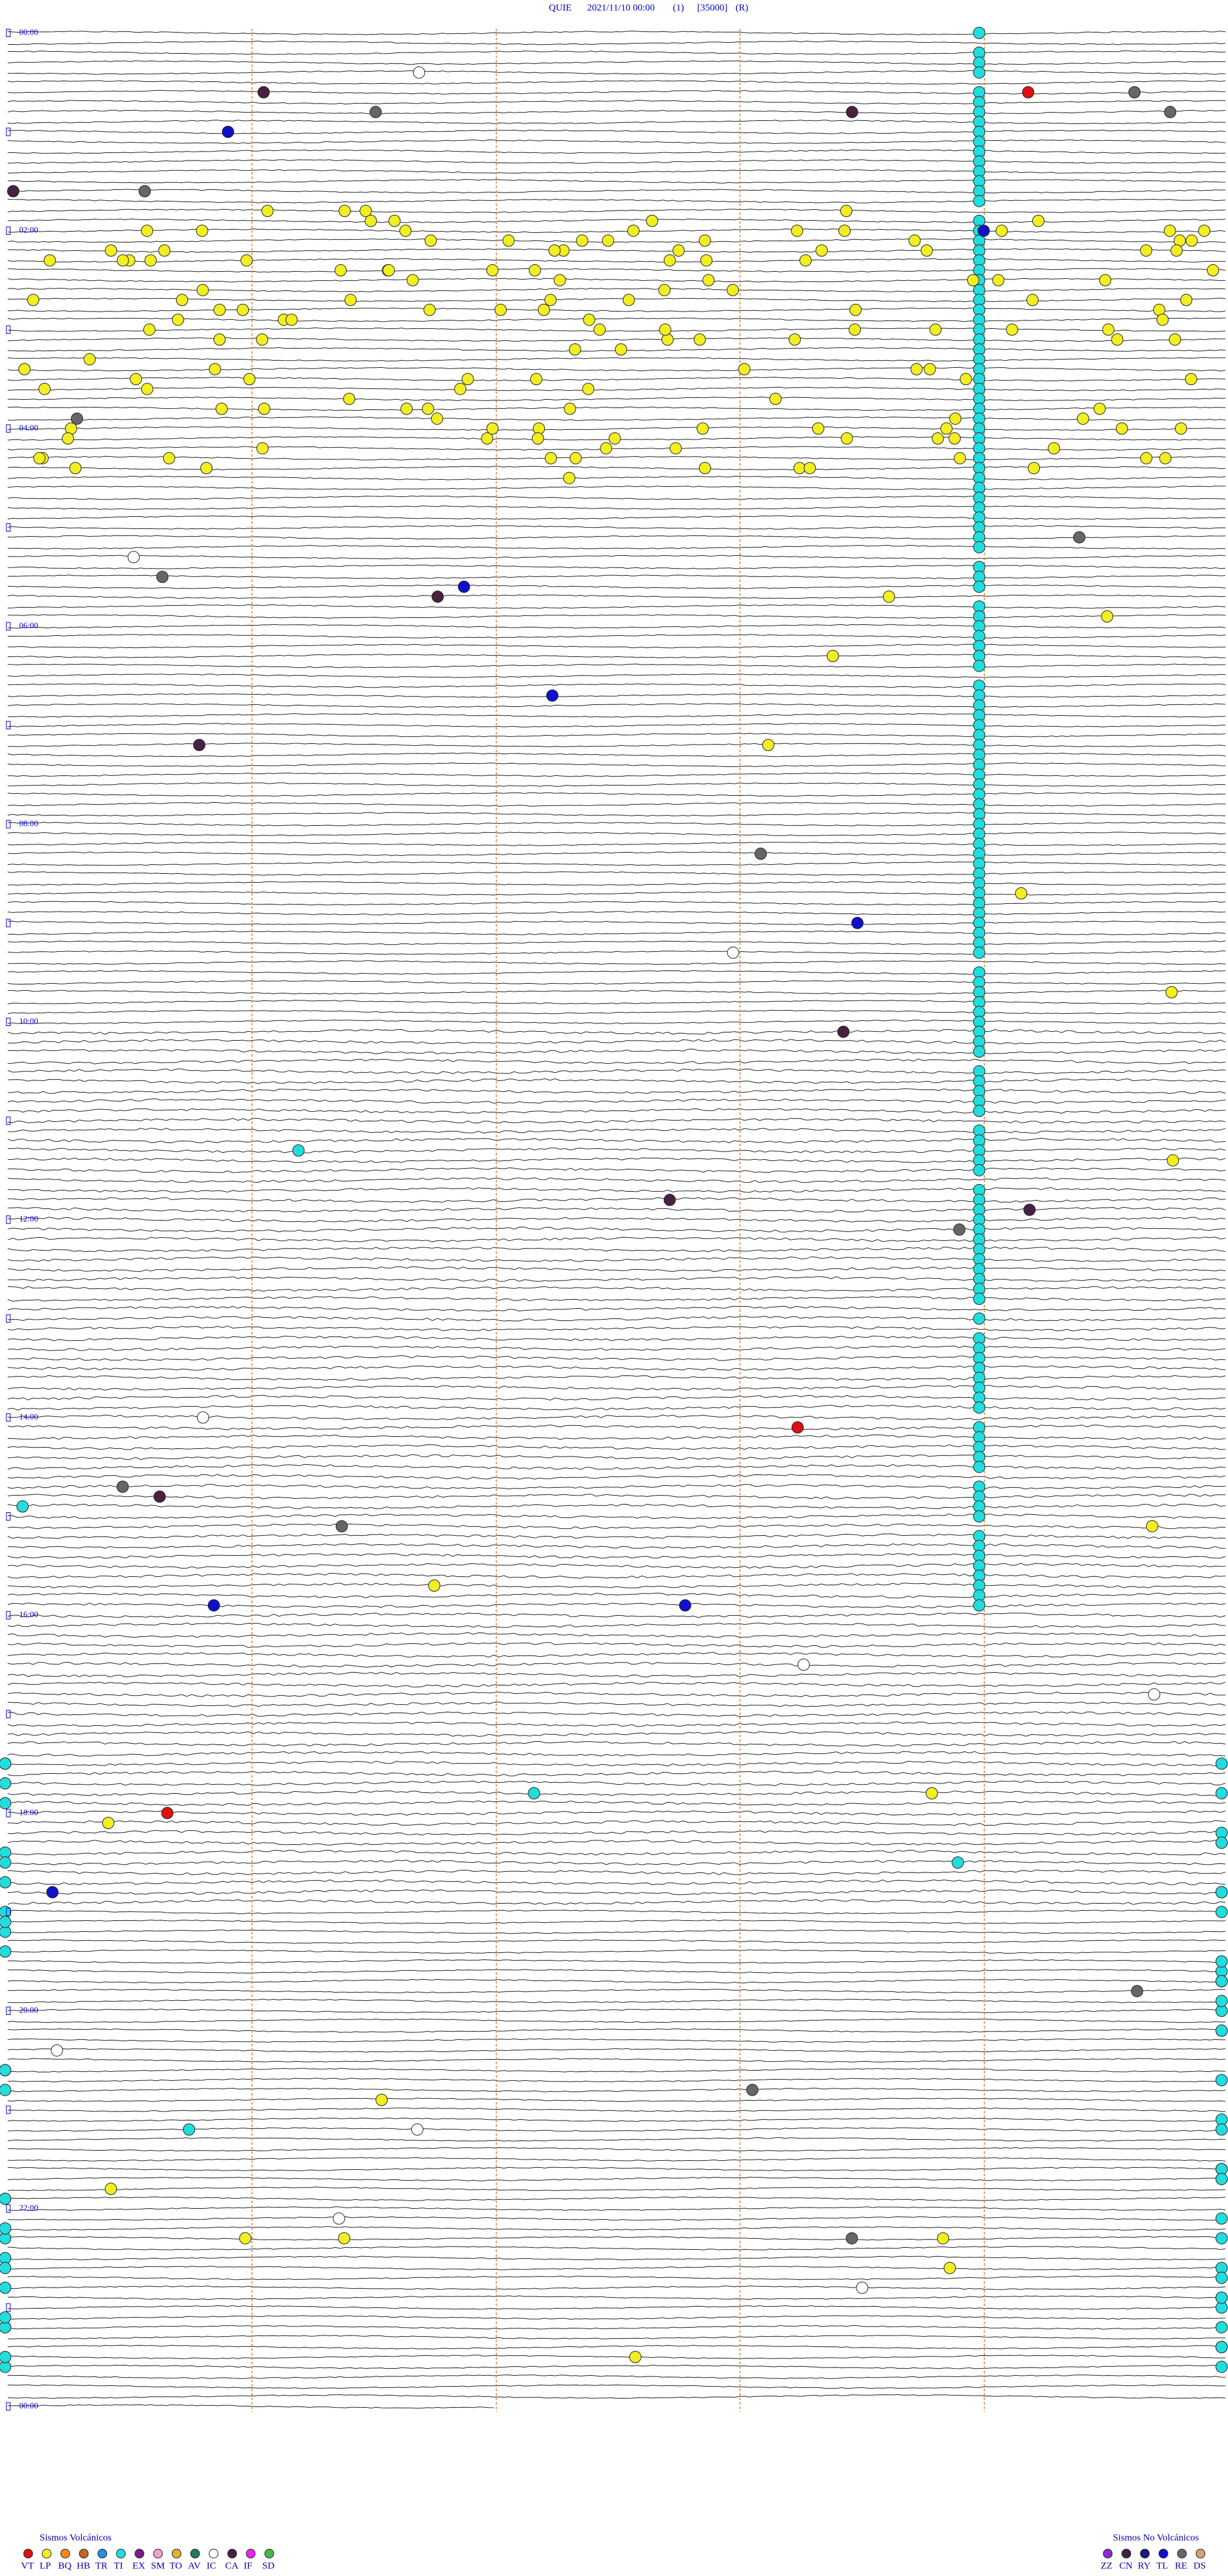 The width and height of the screenshot is (1228, 2576). Describe the element at coordinates (1126, 2566) in the screenshot. I see `legend-label: CN` at that location.